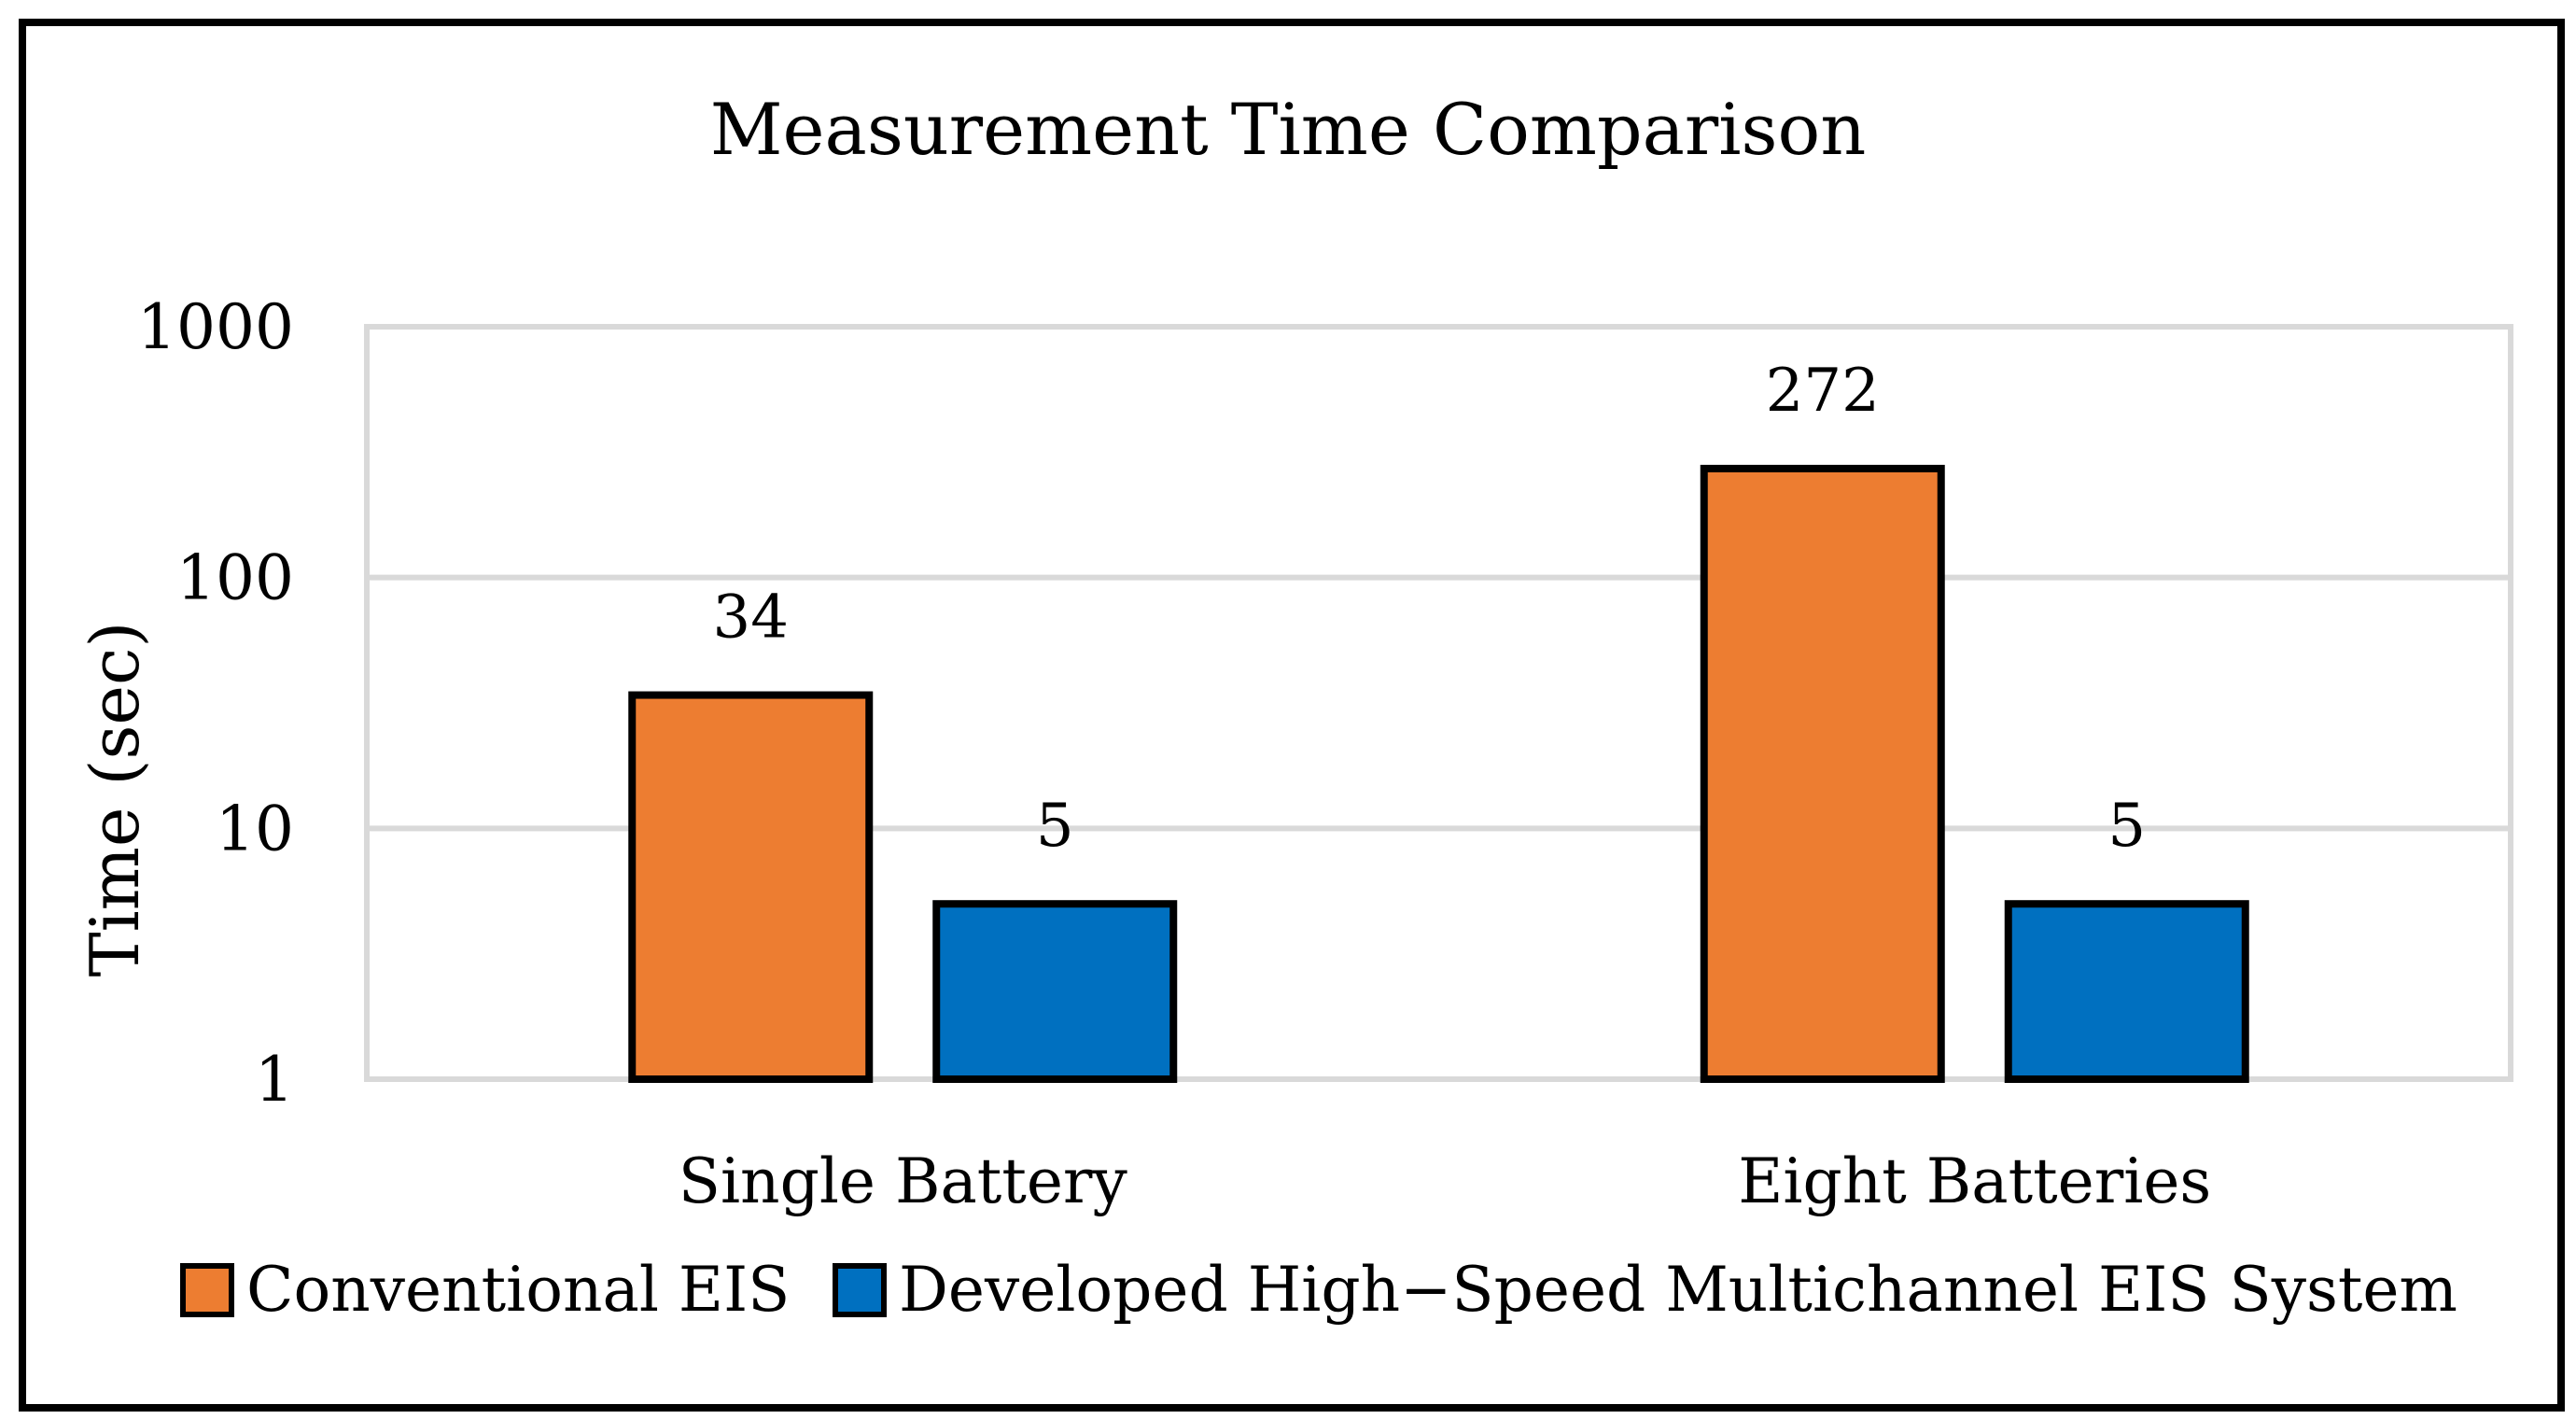 The image size is (2576, 1419). I want to click on x-tick-label-0: Single Battery, so click(903, 1181).